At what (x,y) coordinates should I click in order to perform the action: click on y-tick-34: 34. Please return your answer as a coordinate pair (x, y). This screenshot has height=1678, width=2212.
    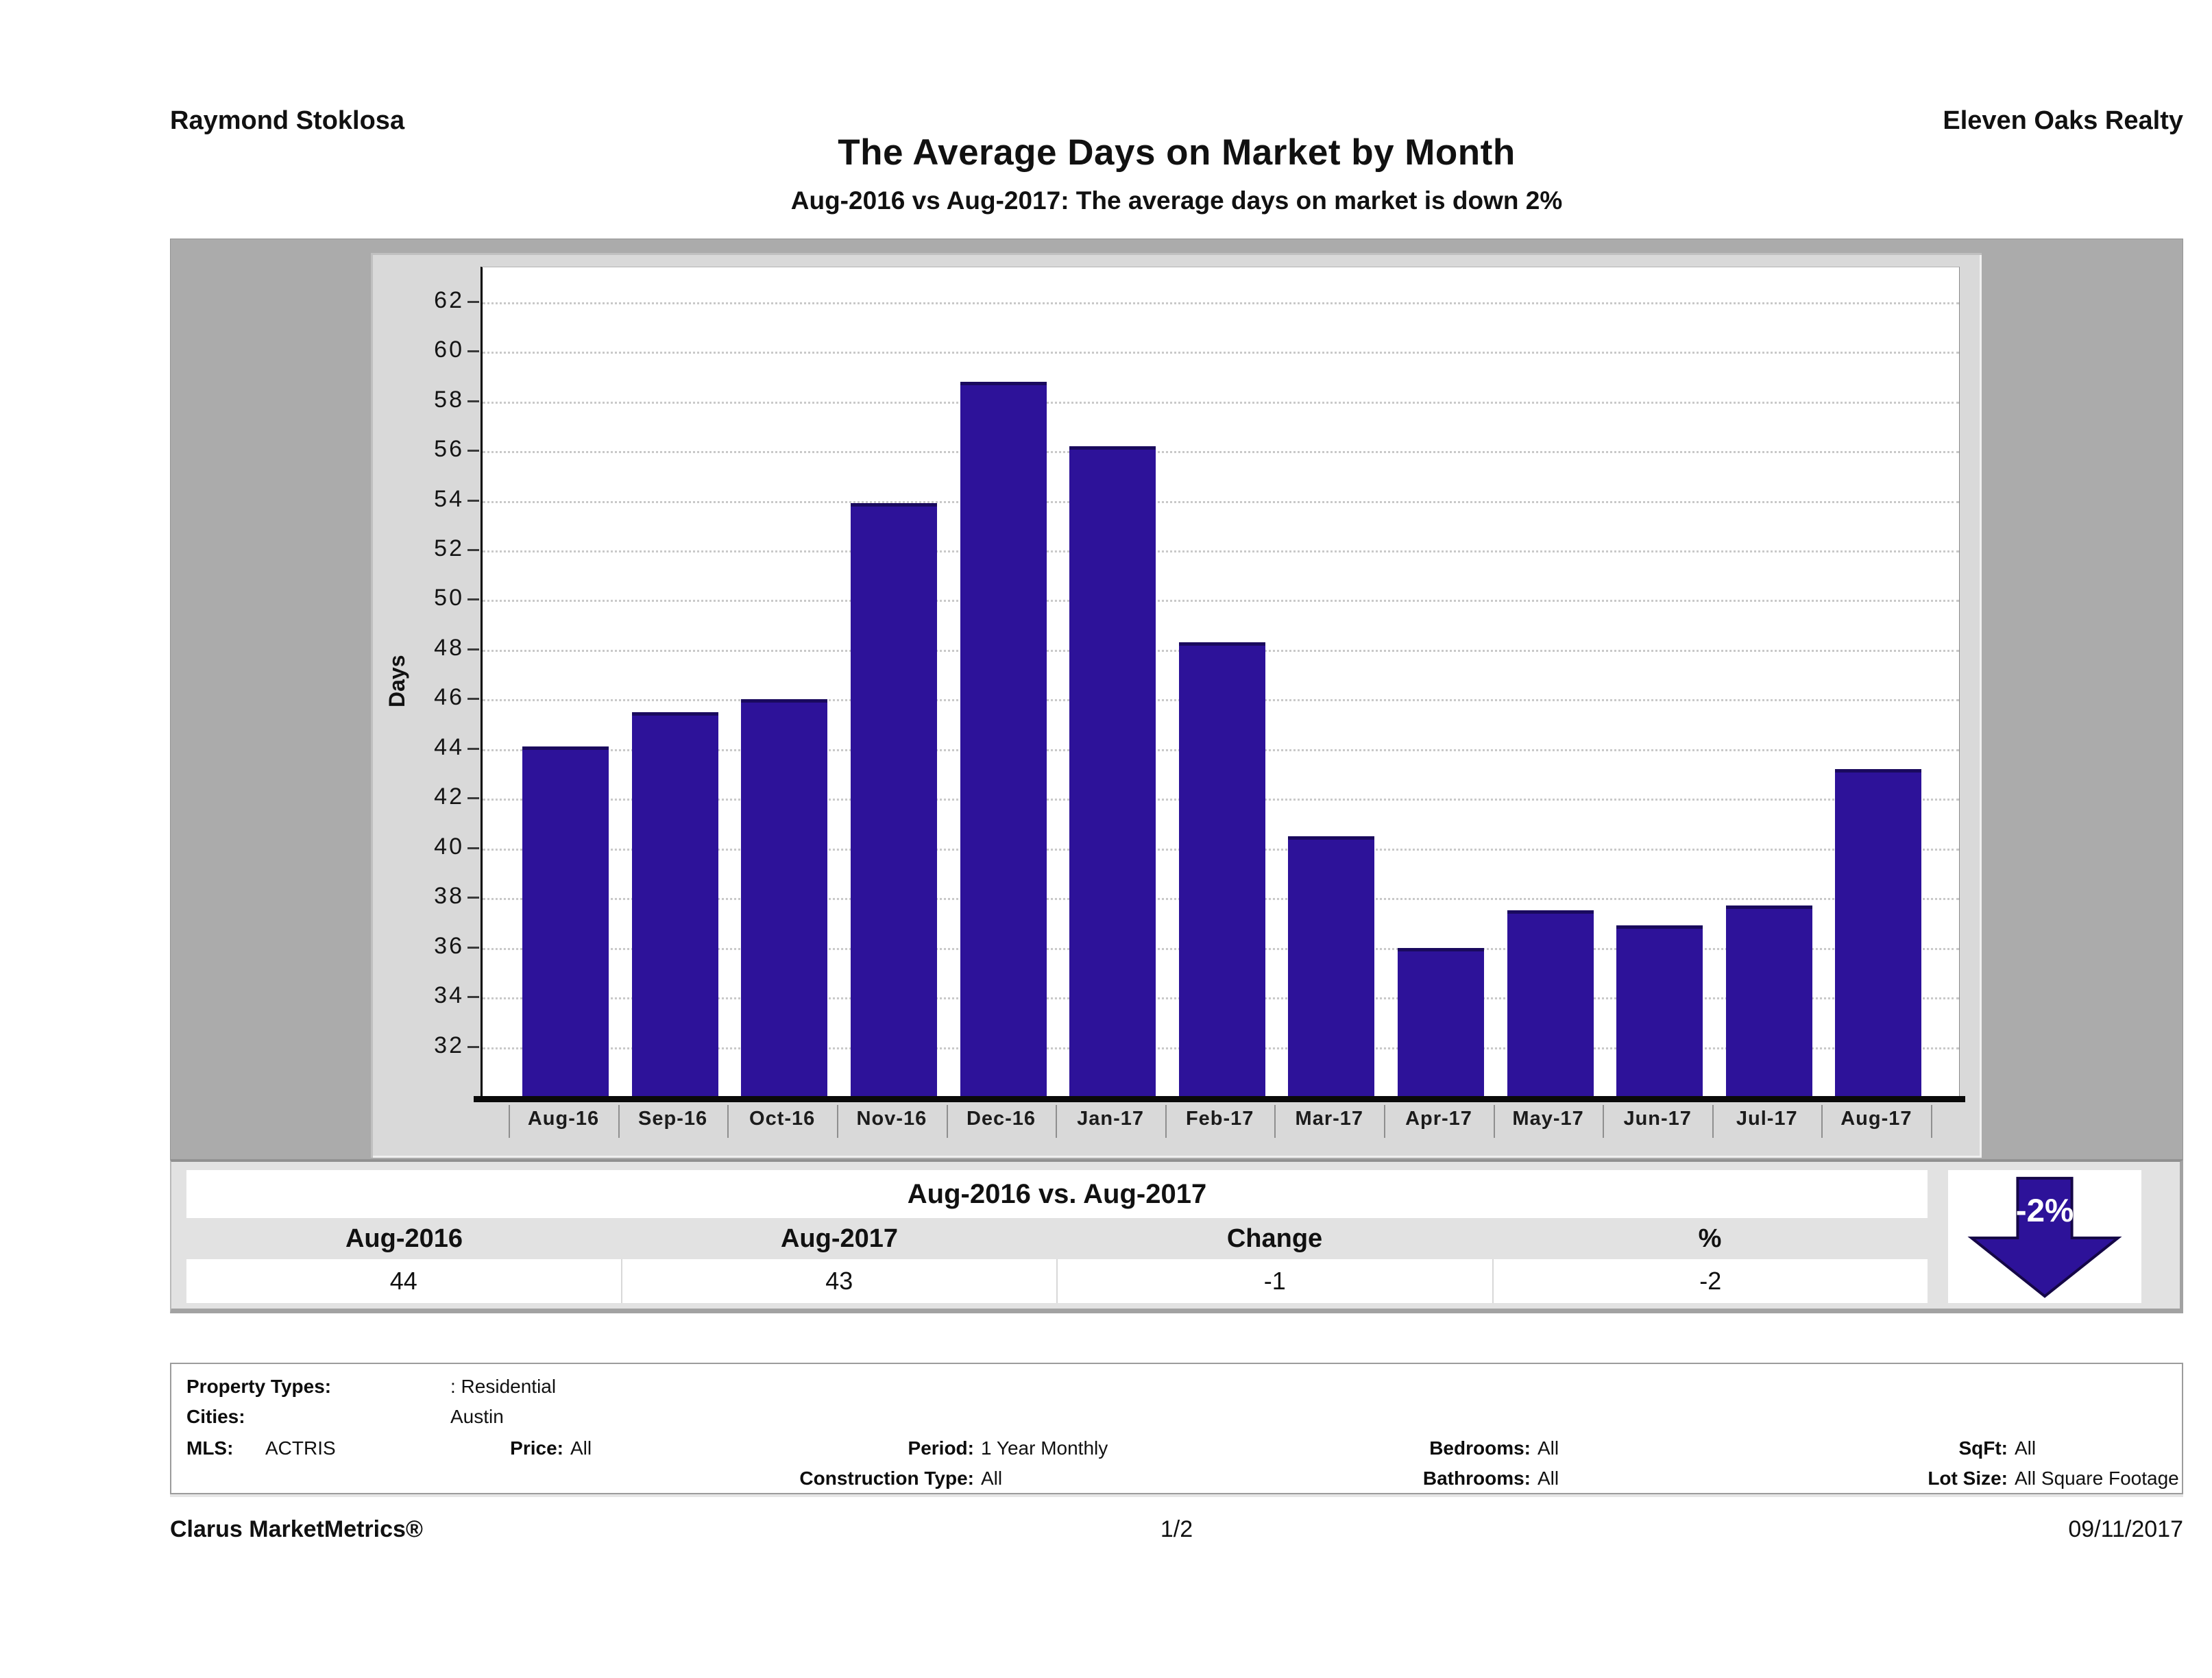
    Looking at the image, I should click on (449, 996).